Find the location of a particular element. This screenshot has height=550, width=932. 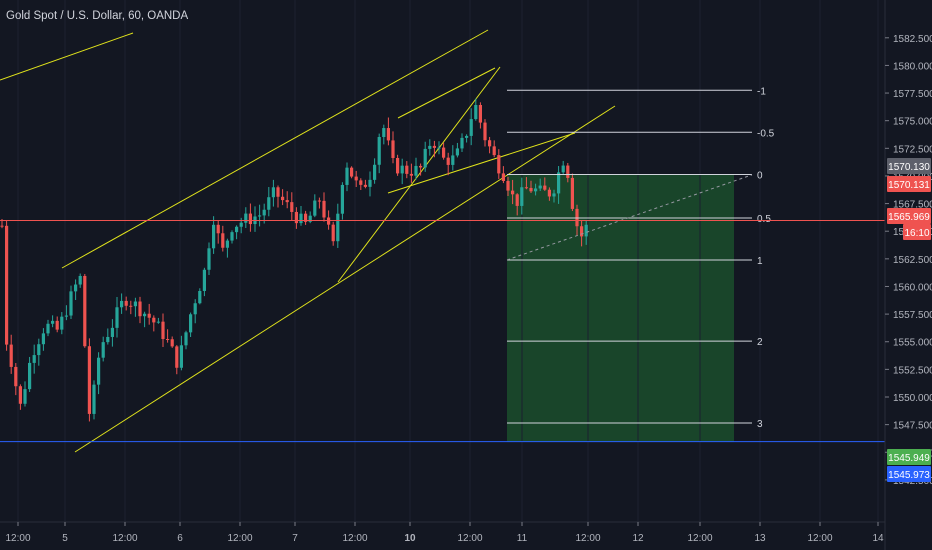

fib-level: 0 is located at coordinates (635, 176).